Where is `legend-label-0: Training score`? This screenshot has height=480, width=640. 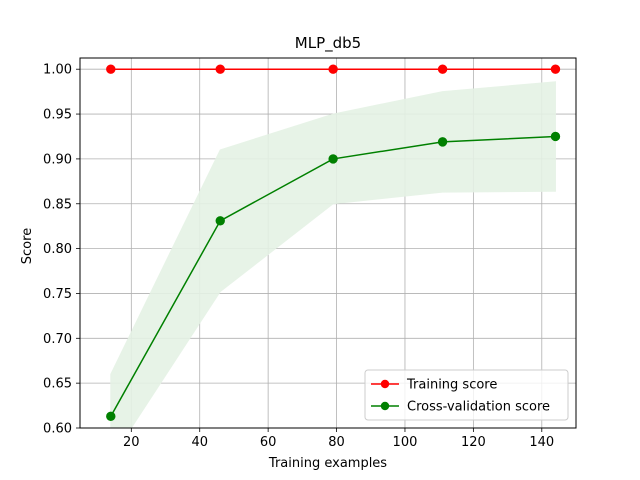
legend-label-0: Training score is located at coordinates (451, 385).